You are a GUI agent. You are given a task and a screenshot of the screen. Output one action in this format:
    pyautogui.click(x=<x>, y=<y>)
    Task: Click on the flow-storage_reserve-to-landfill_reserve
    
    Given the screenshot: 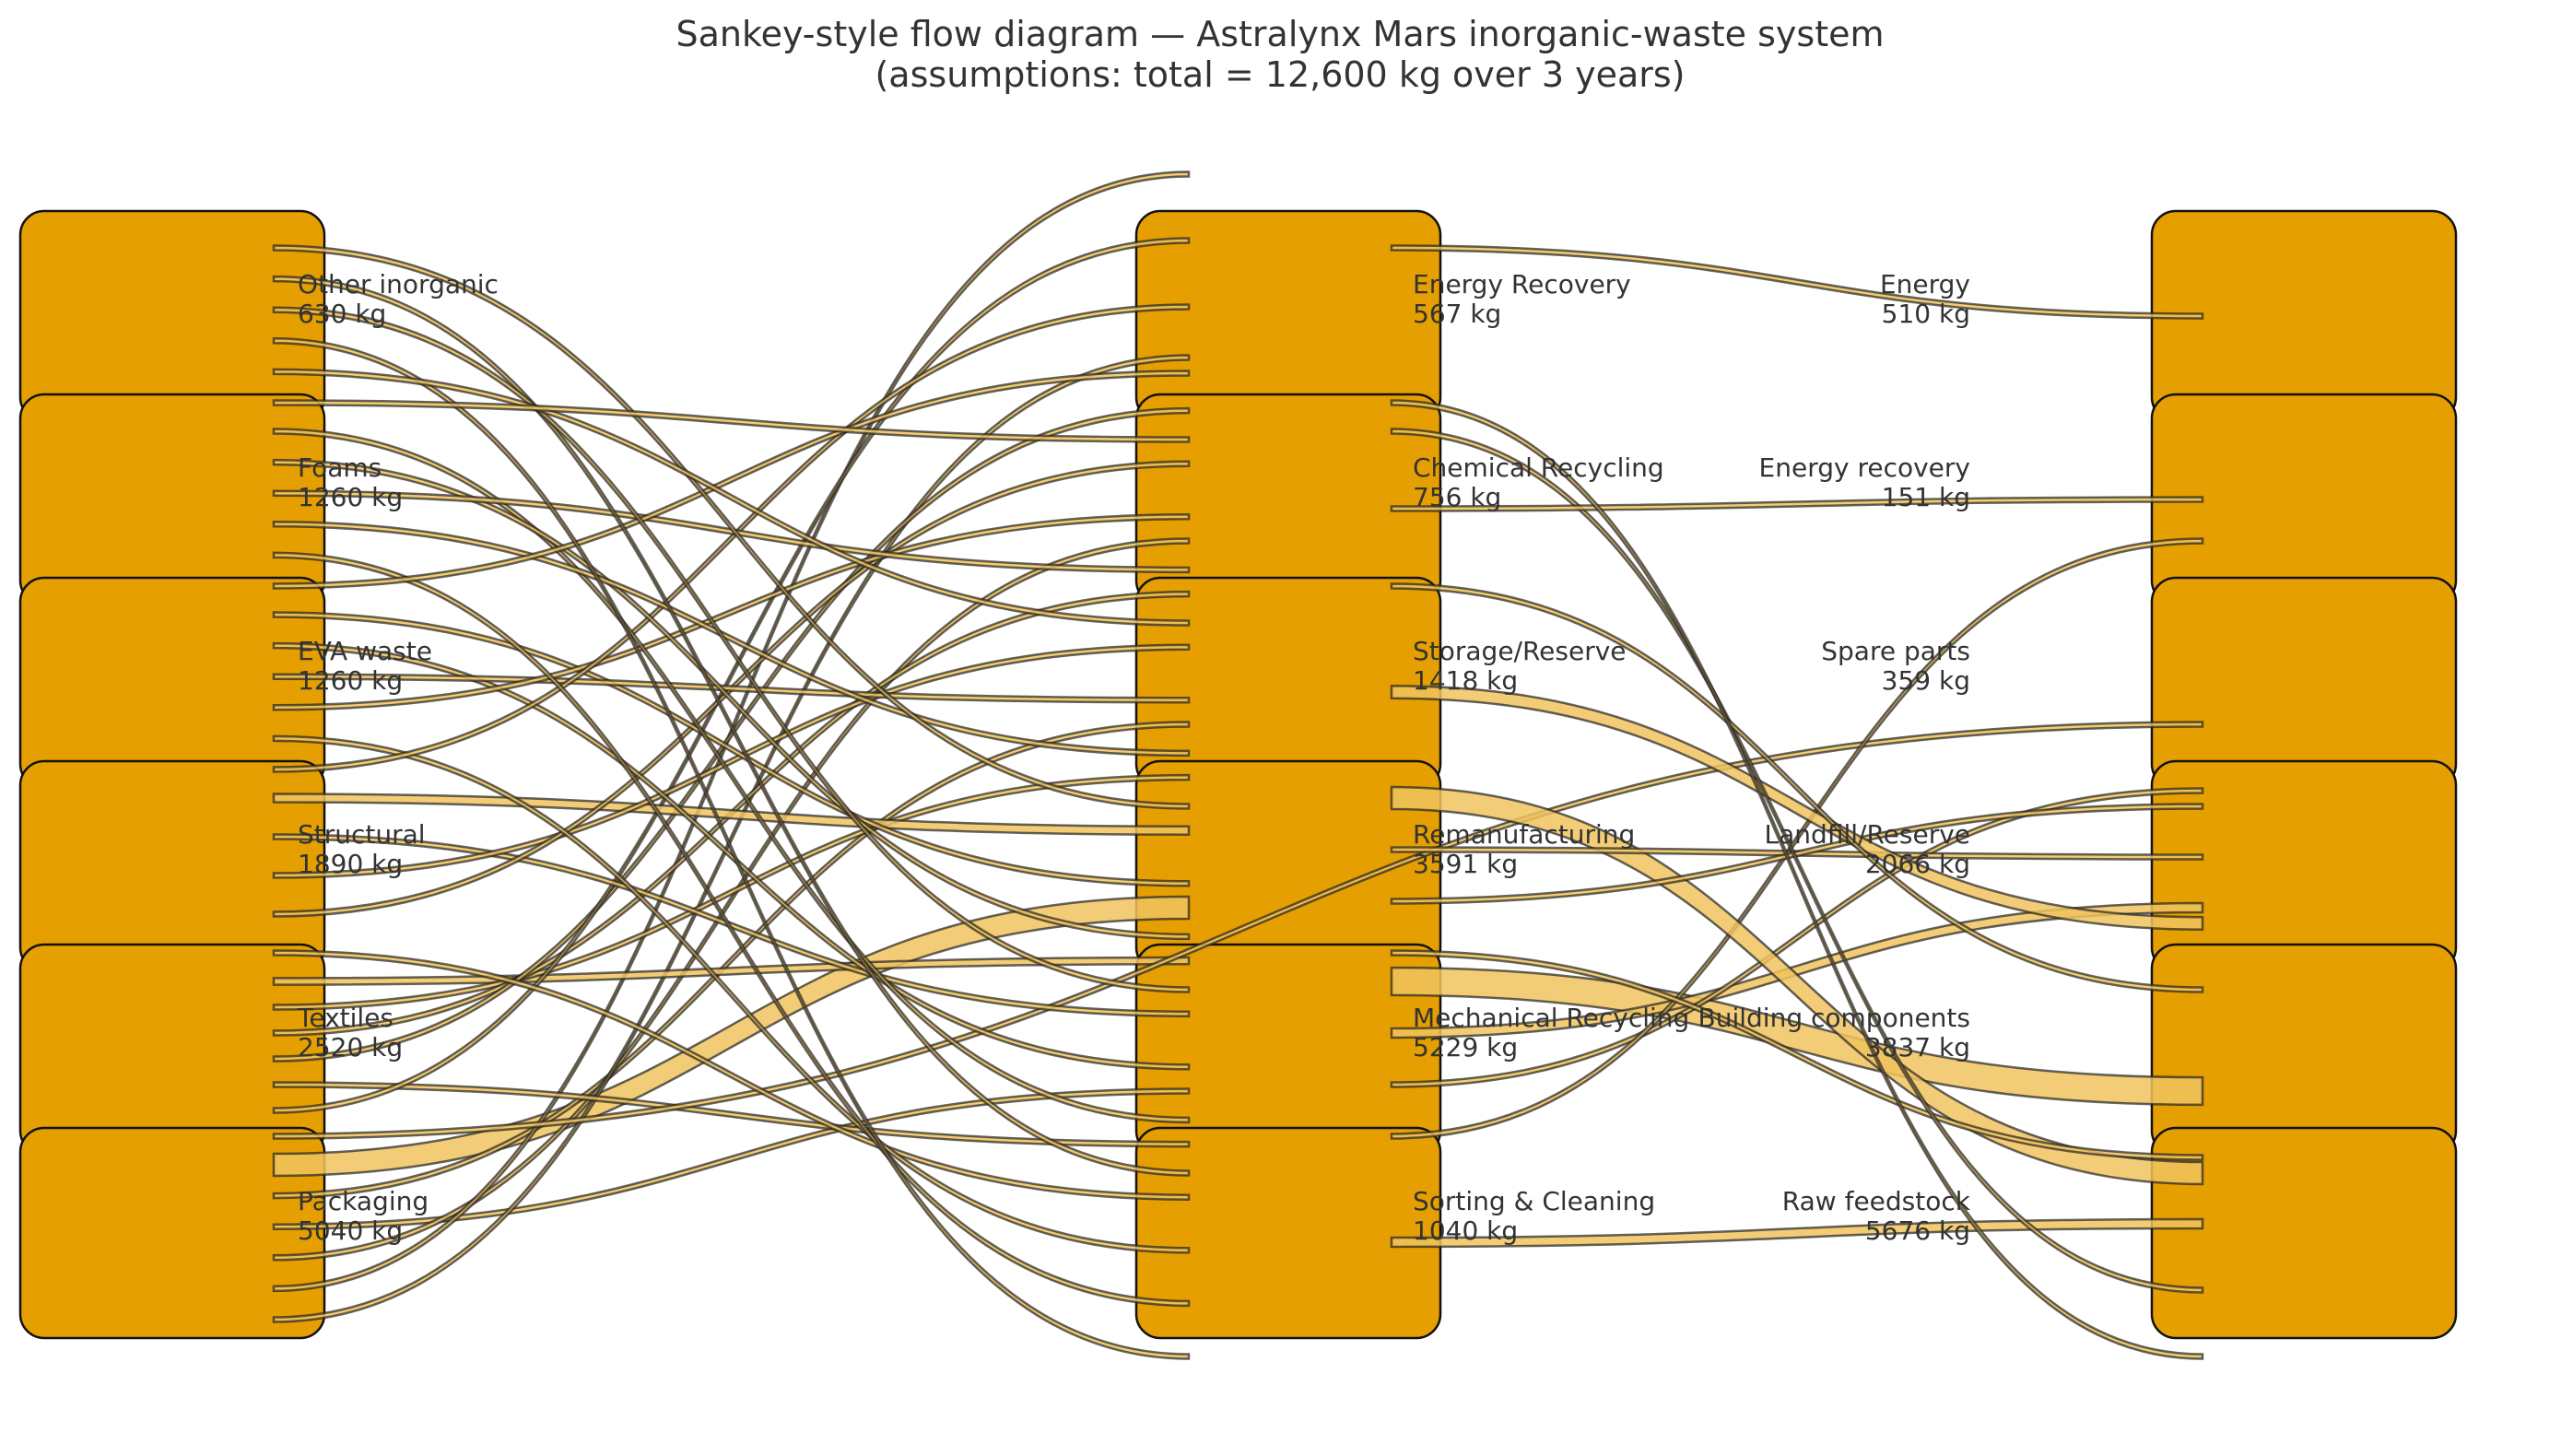 What is the action you would take?
    pyautogui.click(x=1797, y=808)
    